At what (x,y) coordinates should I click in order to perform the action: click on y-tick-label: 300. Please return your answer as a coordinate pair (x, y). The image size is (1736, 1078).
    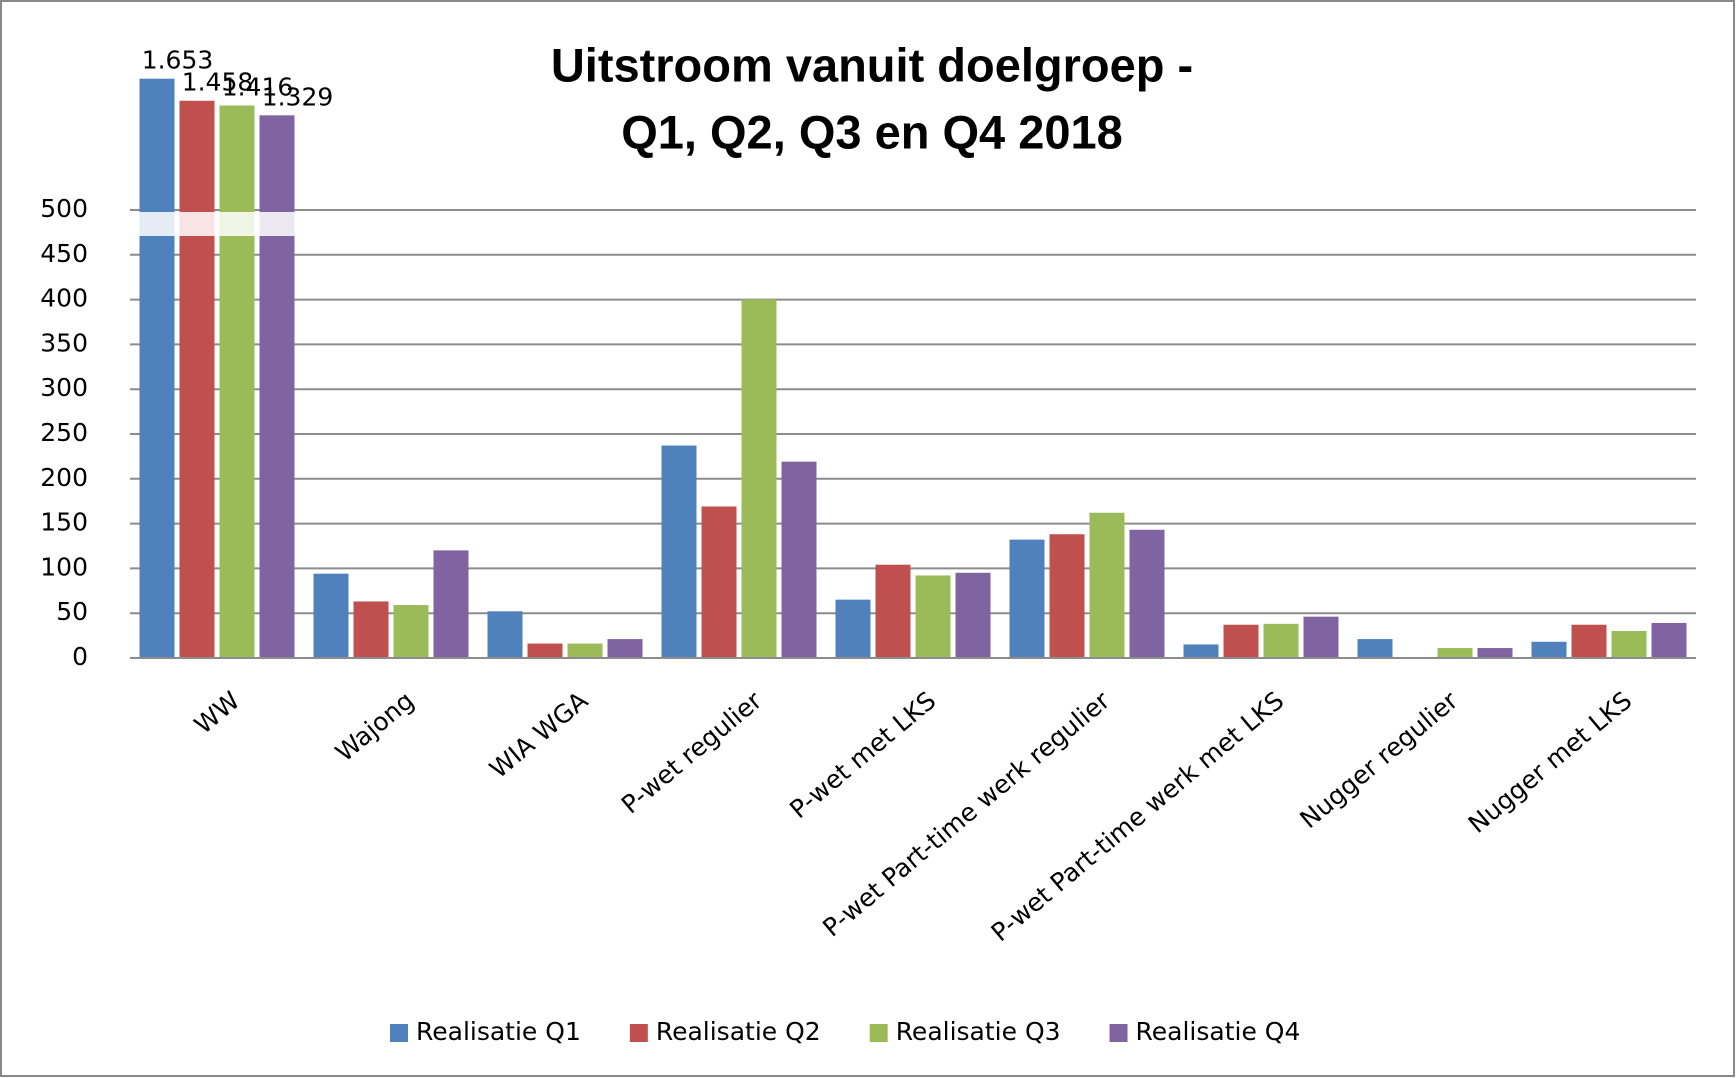
    Looking at the image, I should click on (64, 387).